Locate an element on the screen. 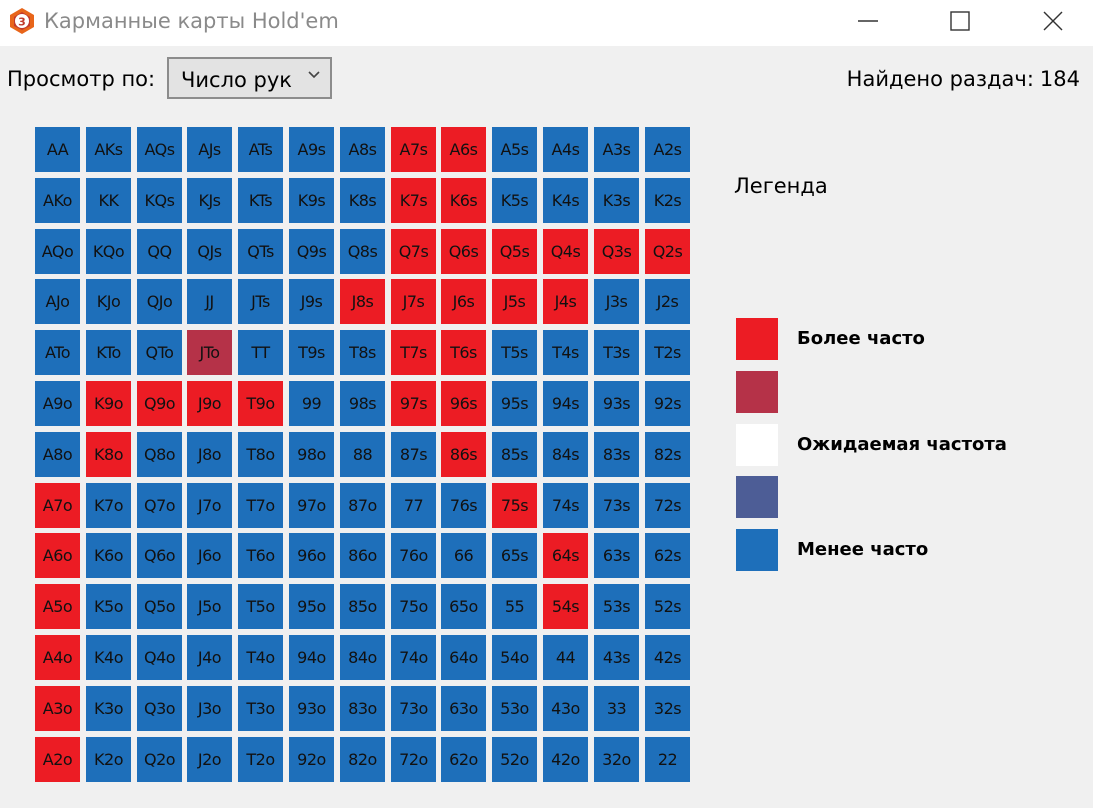 This screenshot has height=808, width=1093. hand-cell: Q2s is located at coordinates (667, 251).